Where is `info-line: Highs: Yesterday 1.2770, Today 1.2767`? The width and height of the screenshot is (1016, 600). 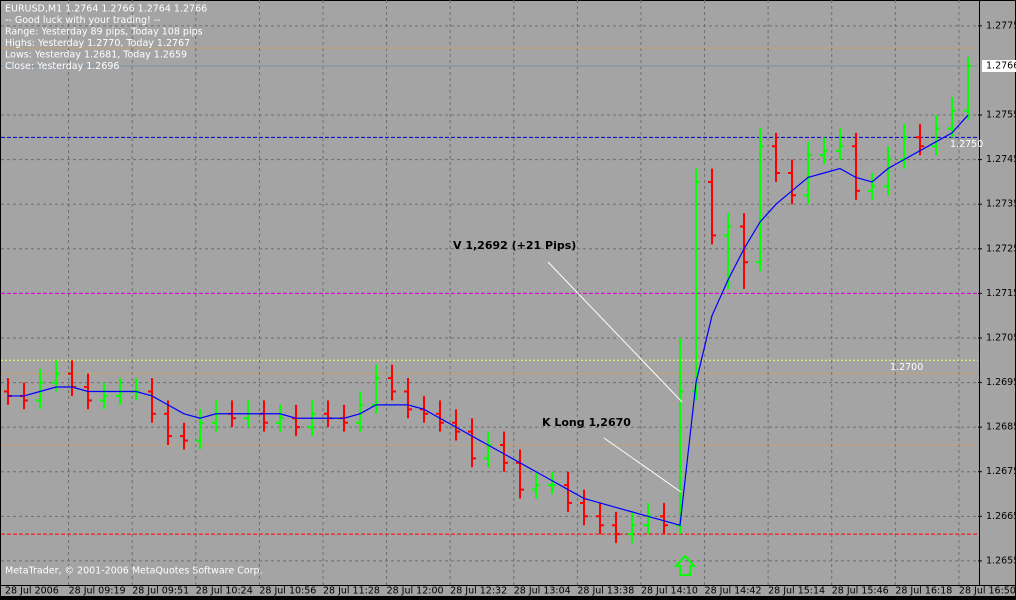
info-line: Highs: Yesterday 1.2770, Today 1.2767 is located at coordinates (97, 43).